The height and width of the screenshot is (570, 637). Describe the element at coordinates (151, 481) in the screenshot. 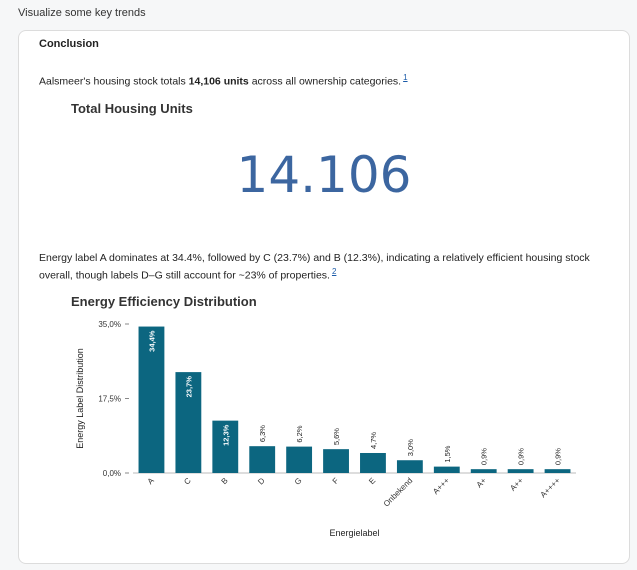

I see `x-tick-label: A` at that location.